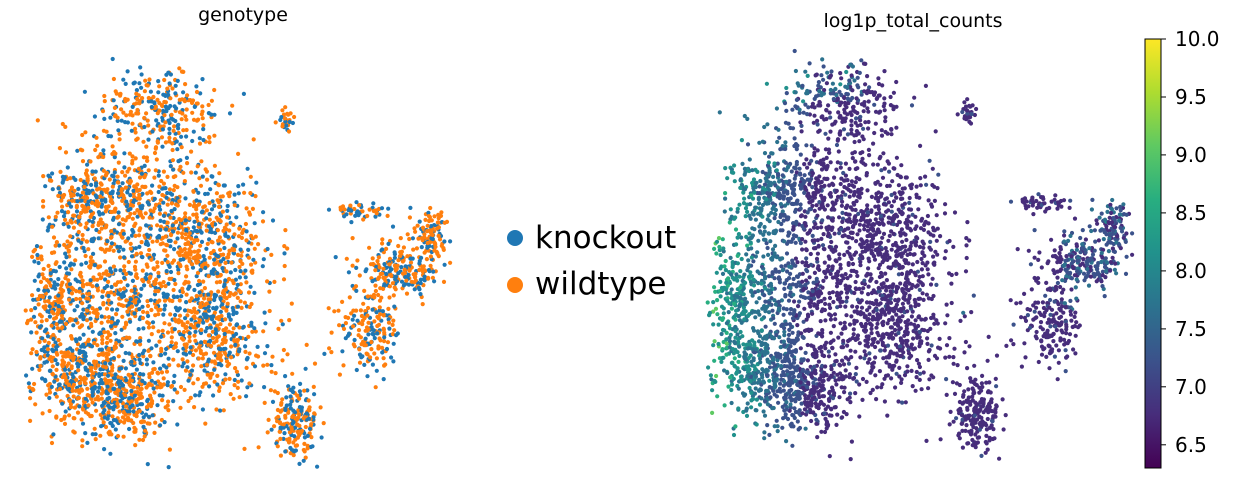 This screenshot has height=481, width=1256. What do you see at coordinates (591, 261) in the screenshot?
I see `genotype-legend: knockout wildtype` at bounding box center [591, 261].